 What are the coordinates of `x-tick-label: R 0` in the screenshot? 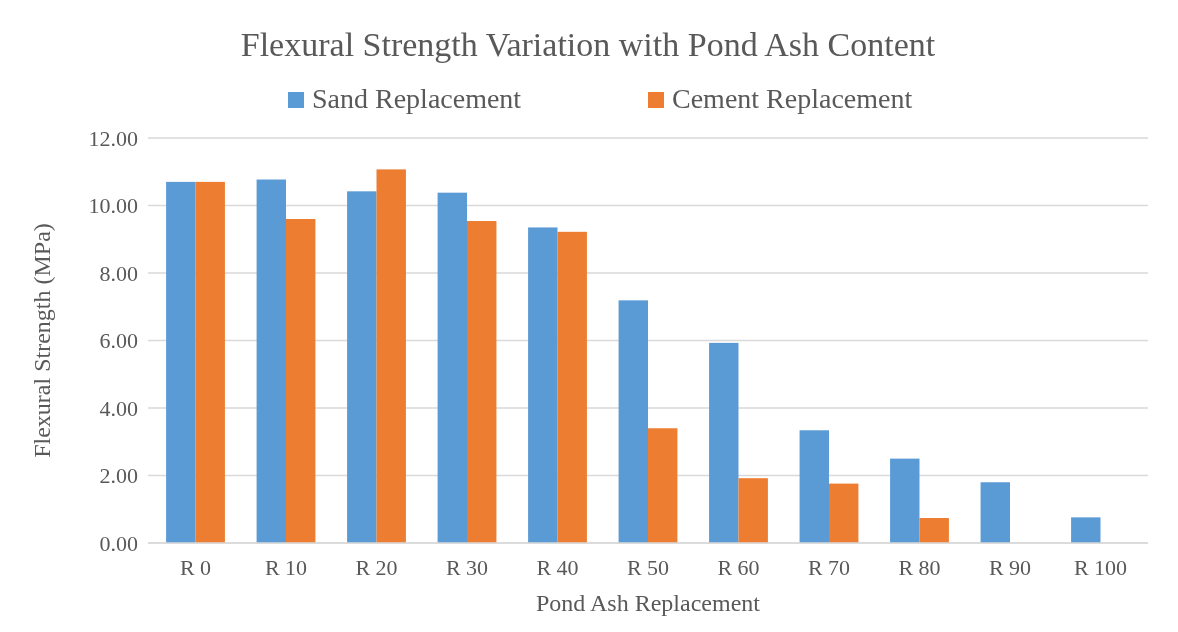 It's located at (195, 567).